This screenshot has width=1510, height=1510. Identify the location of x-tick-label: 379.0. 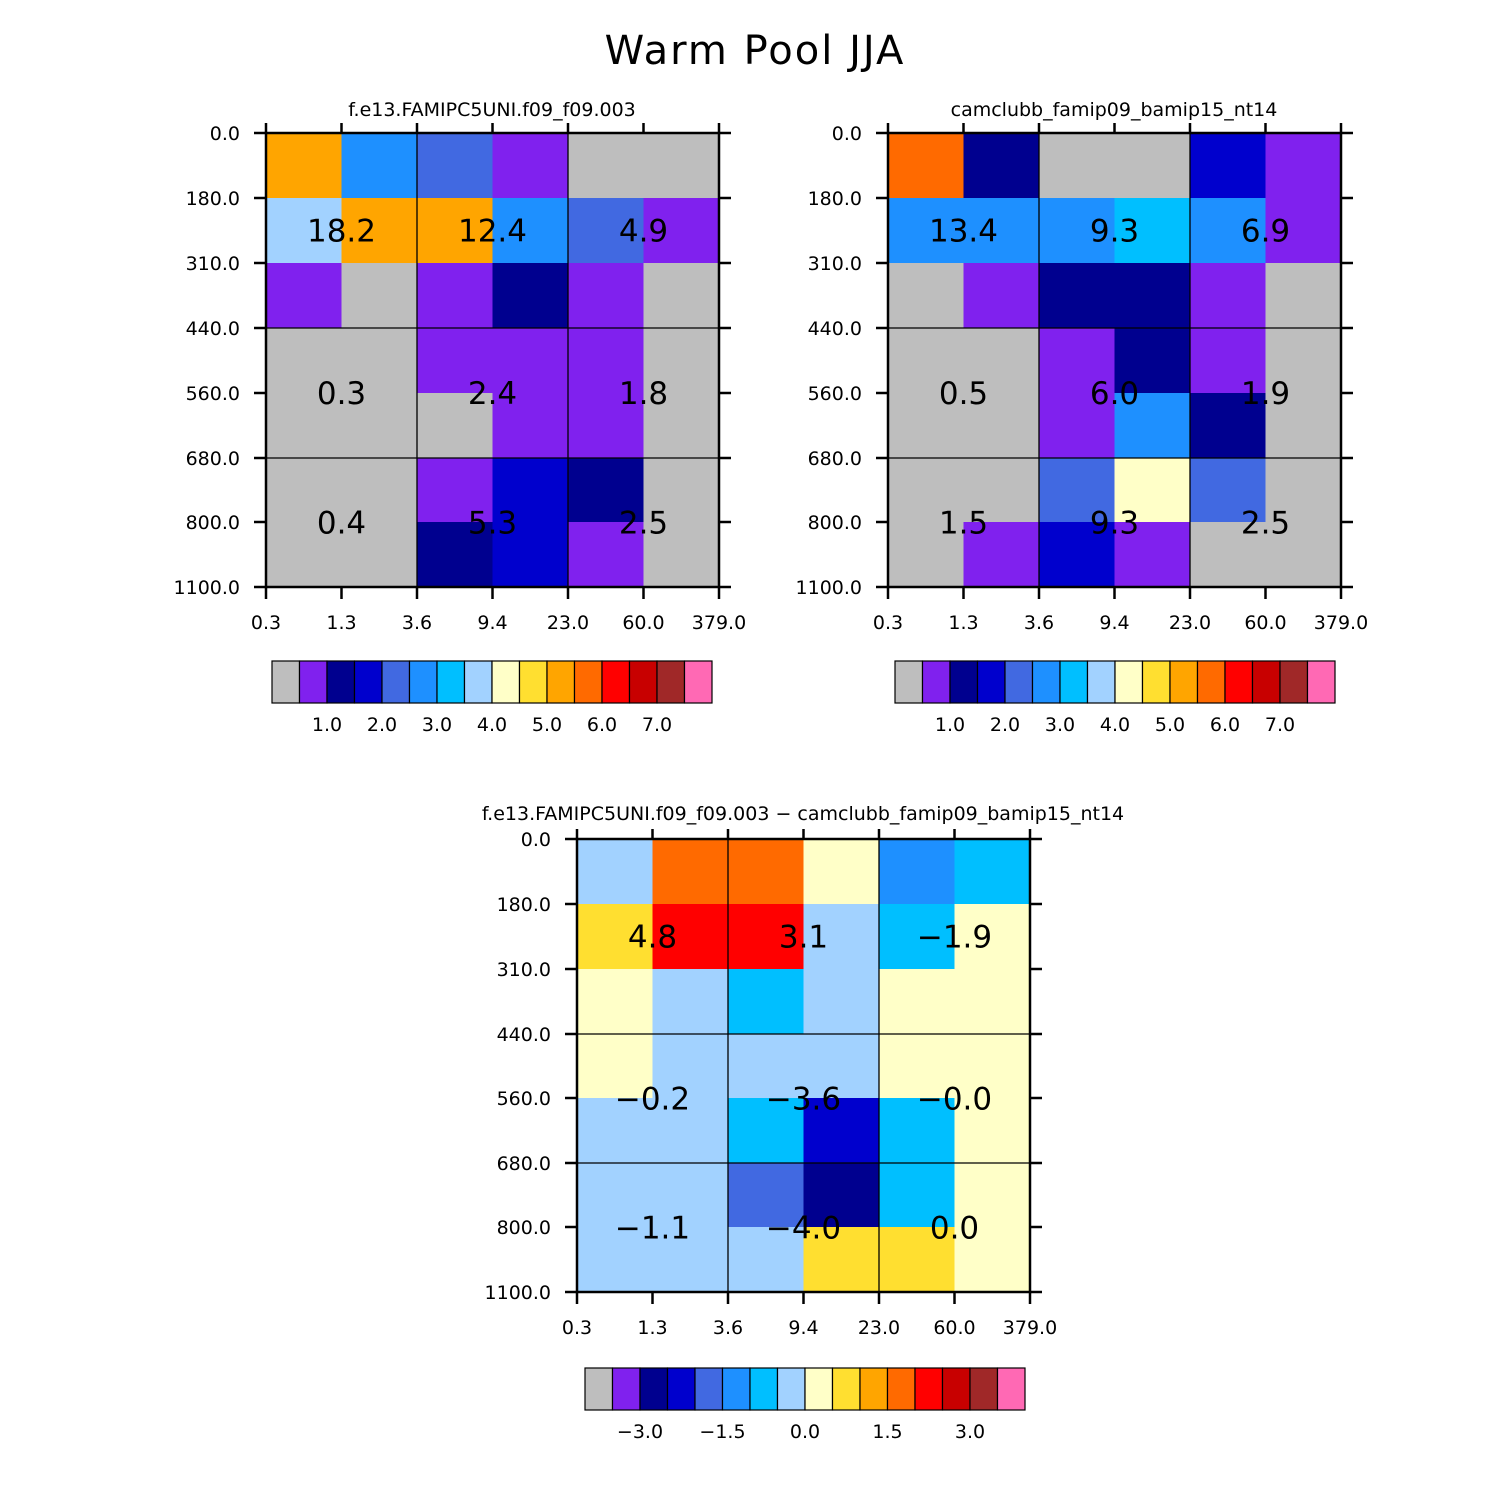
(1341, 623).